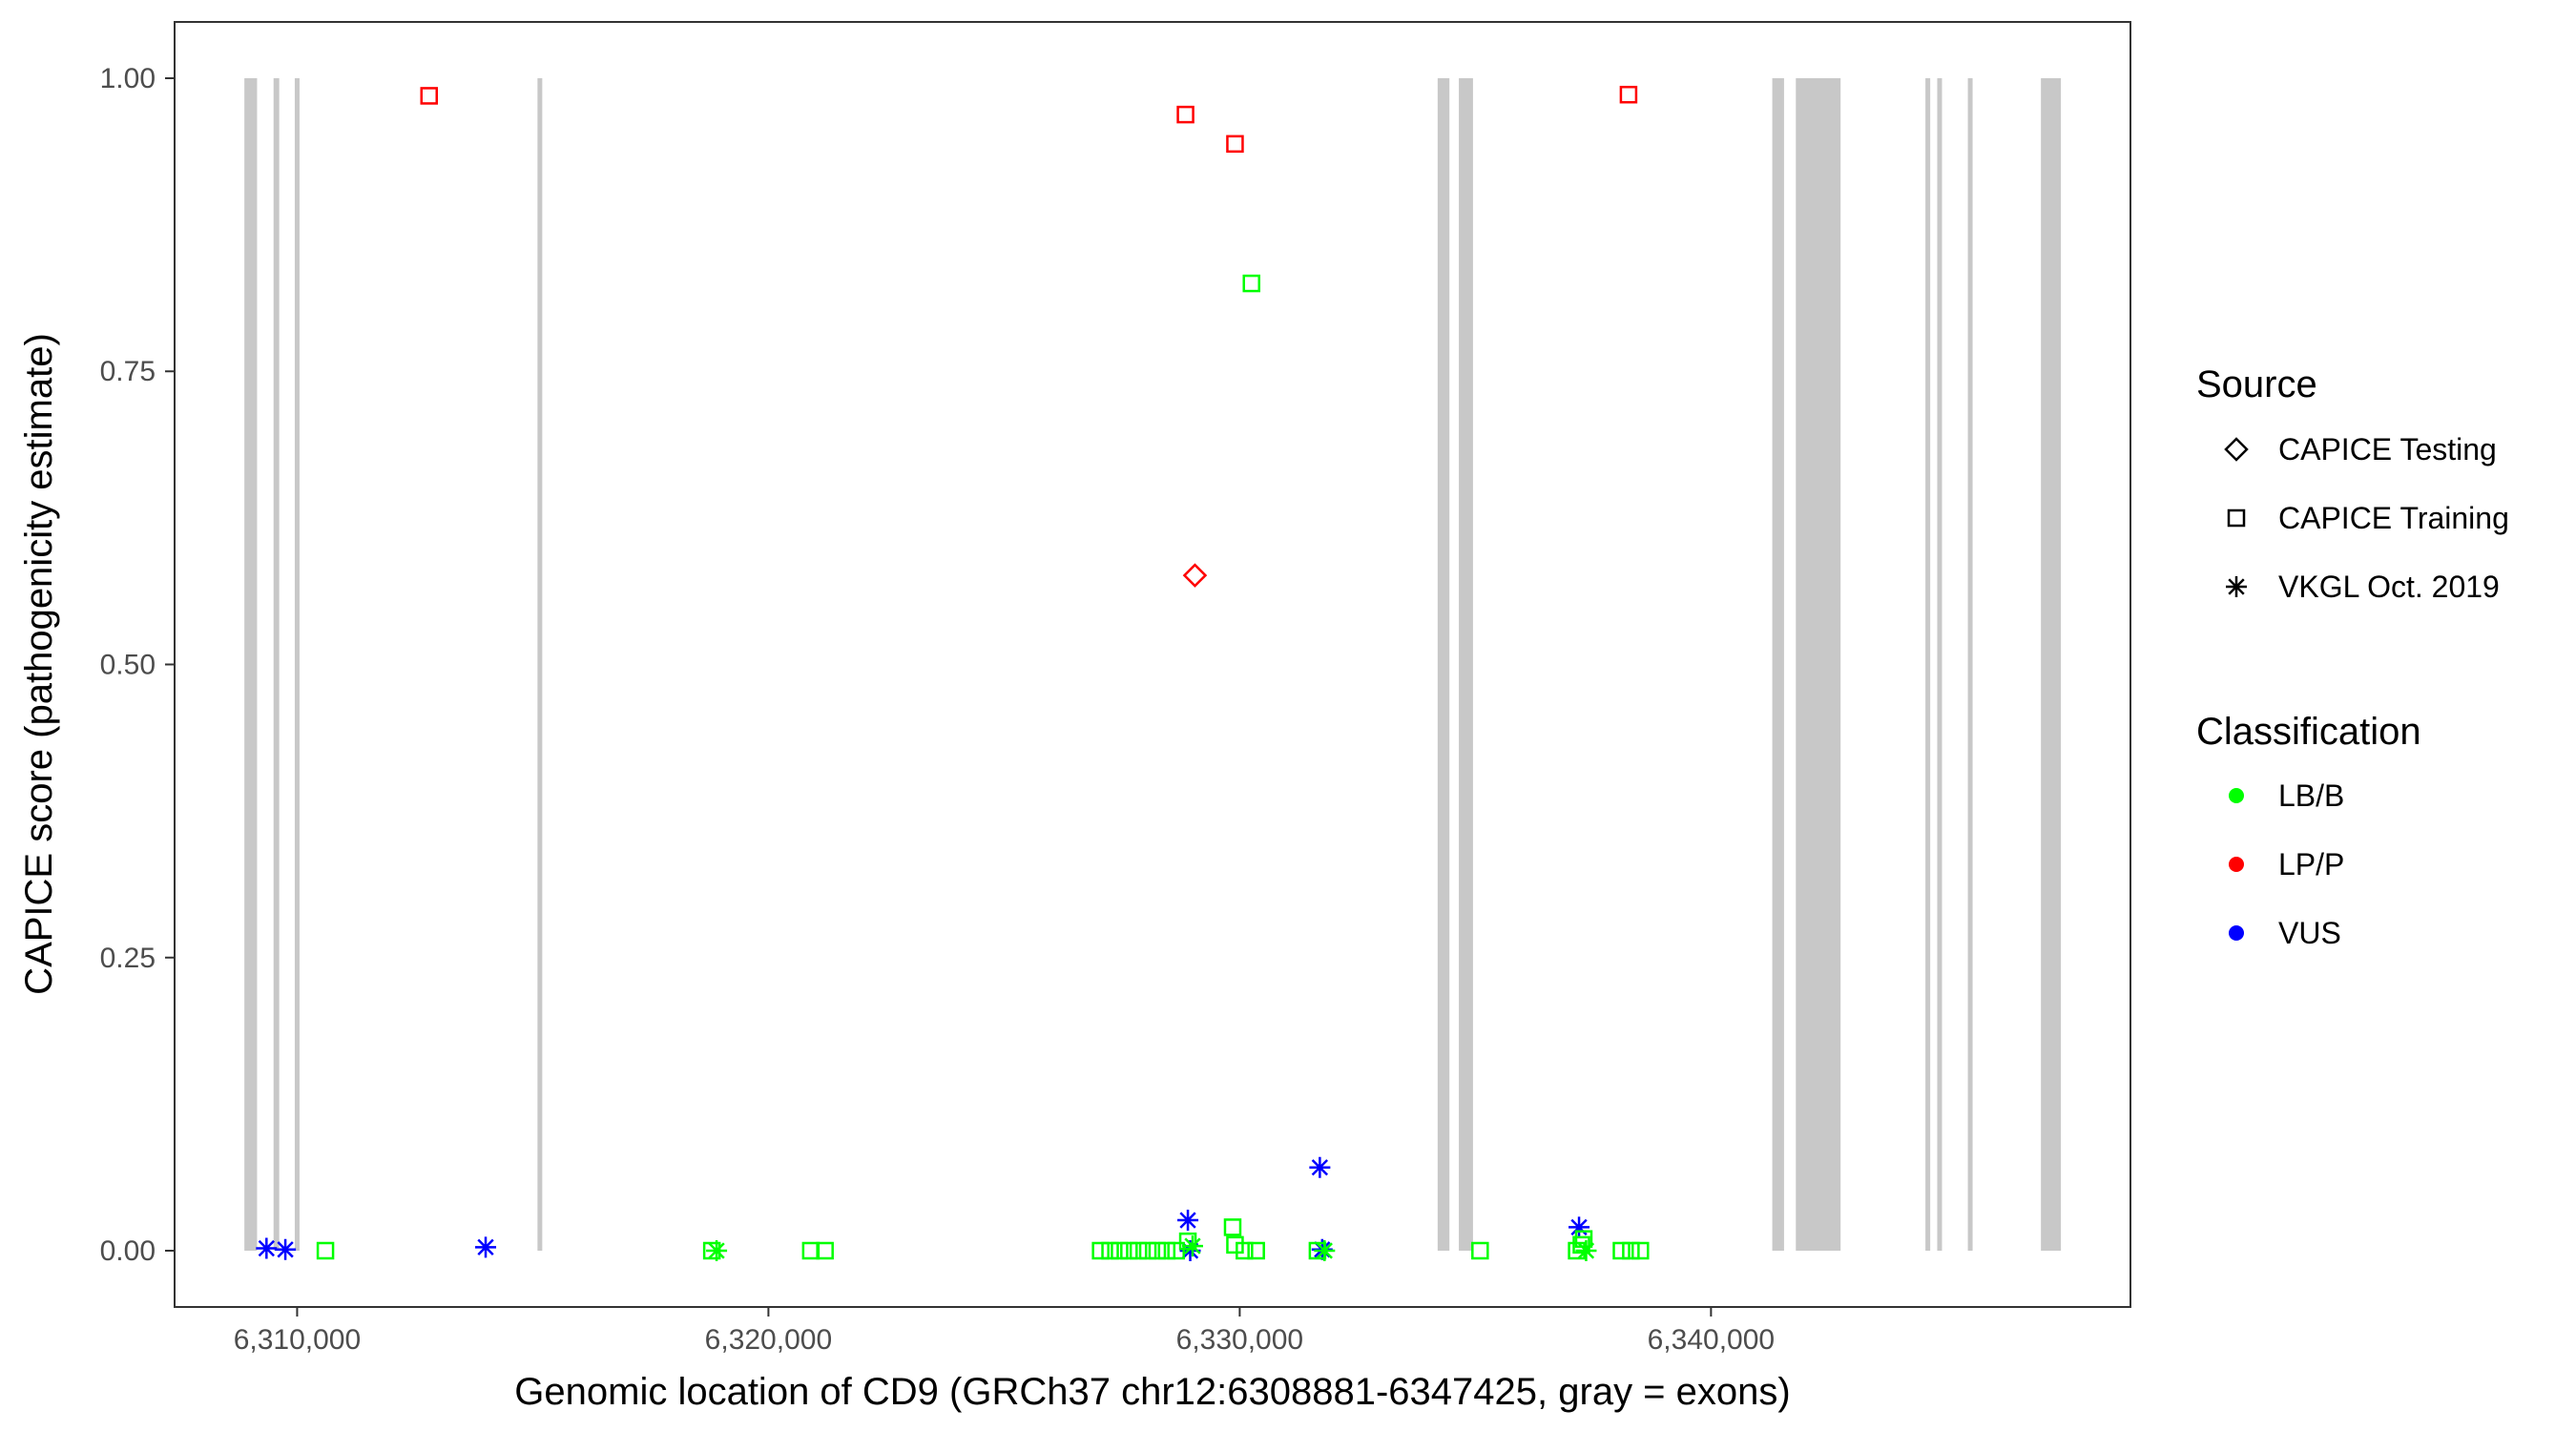  I want to click on legend-source-label: VKGL Oct. 2019, so click(2389, 587).